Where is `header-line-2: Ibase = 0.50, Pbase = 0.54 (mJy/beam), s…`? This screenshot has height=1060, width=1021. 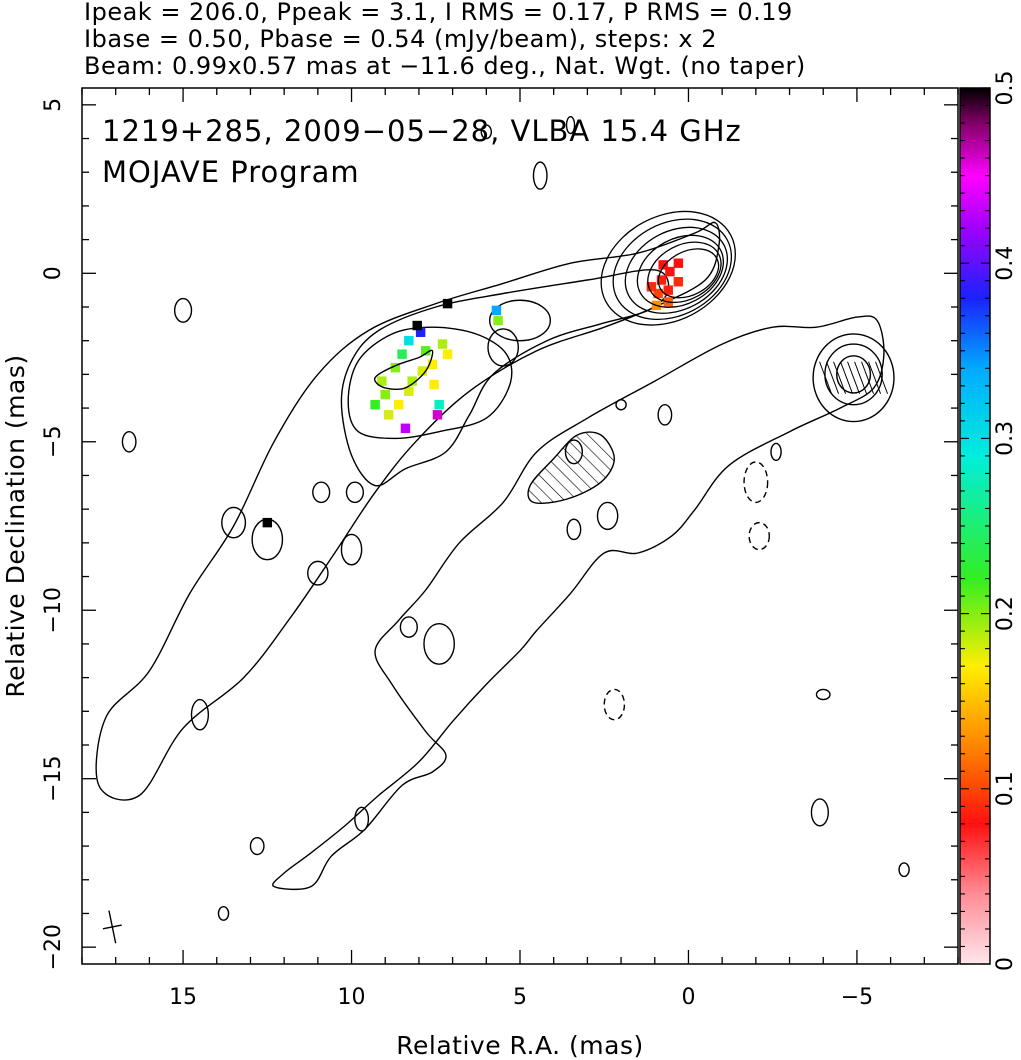
header-line-2: Ibase = 0.50, Pbase = 0.54 (mJy/beam), s… is located at coordinates (400, 39).